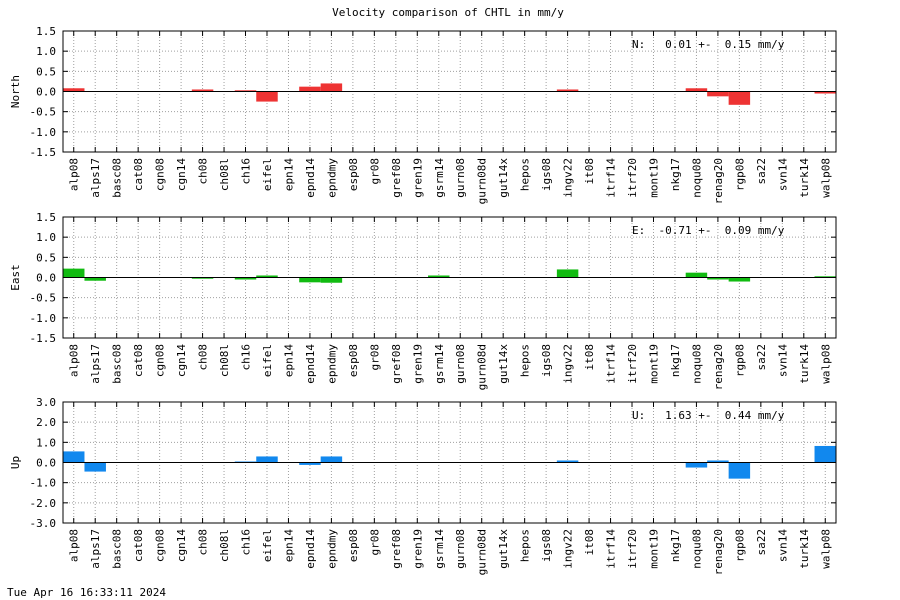 This screenshot has width=900, height=600. Describe the element at coordinates (567, 461) in the screenshot. I see `bar-up-ingv22` at that location.